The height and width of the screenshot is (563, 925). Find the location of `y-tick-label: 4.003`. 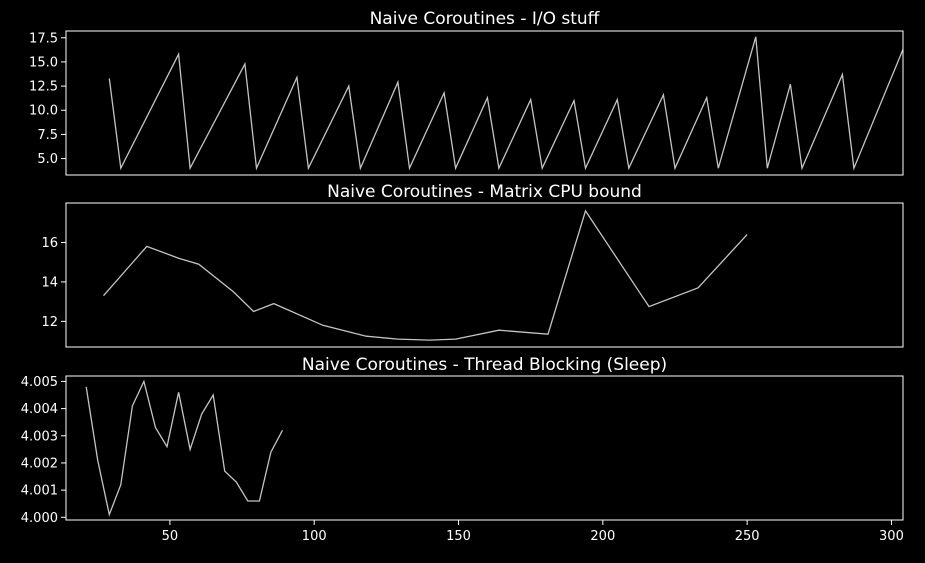

y-tick-label: 4.003 is located at coordinates (39, 436).